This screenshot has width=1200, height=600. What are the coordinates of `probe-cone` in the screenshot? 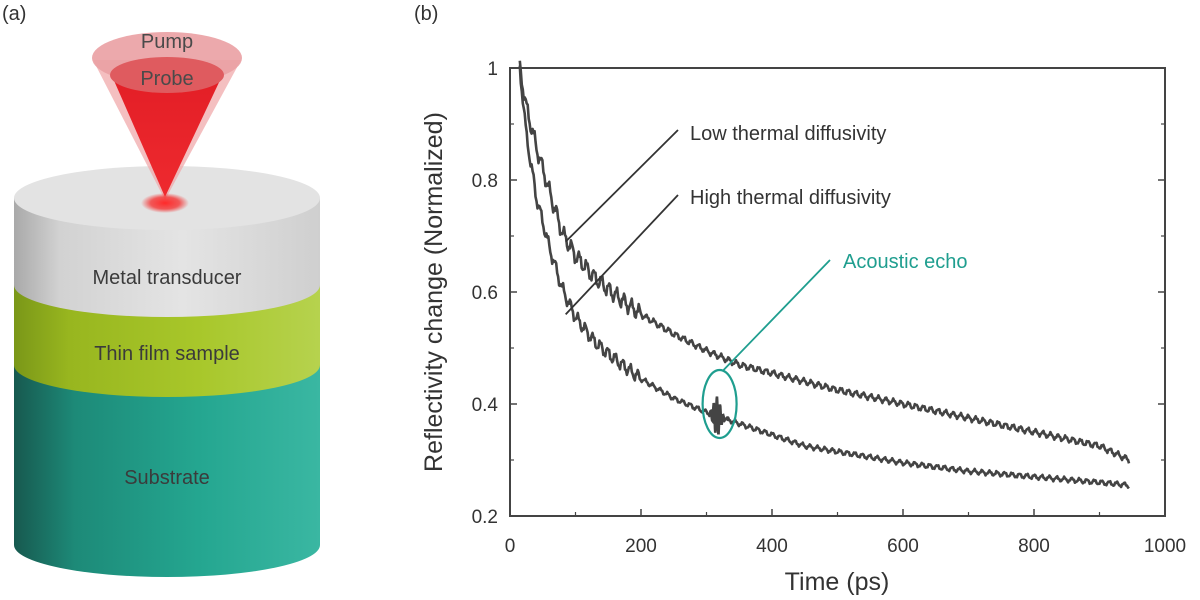 It's located at (167, 136).